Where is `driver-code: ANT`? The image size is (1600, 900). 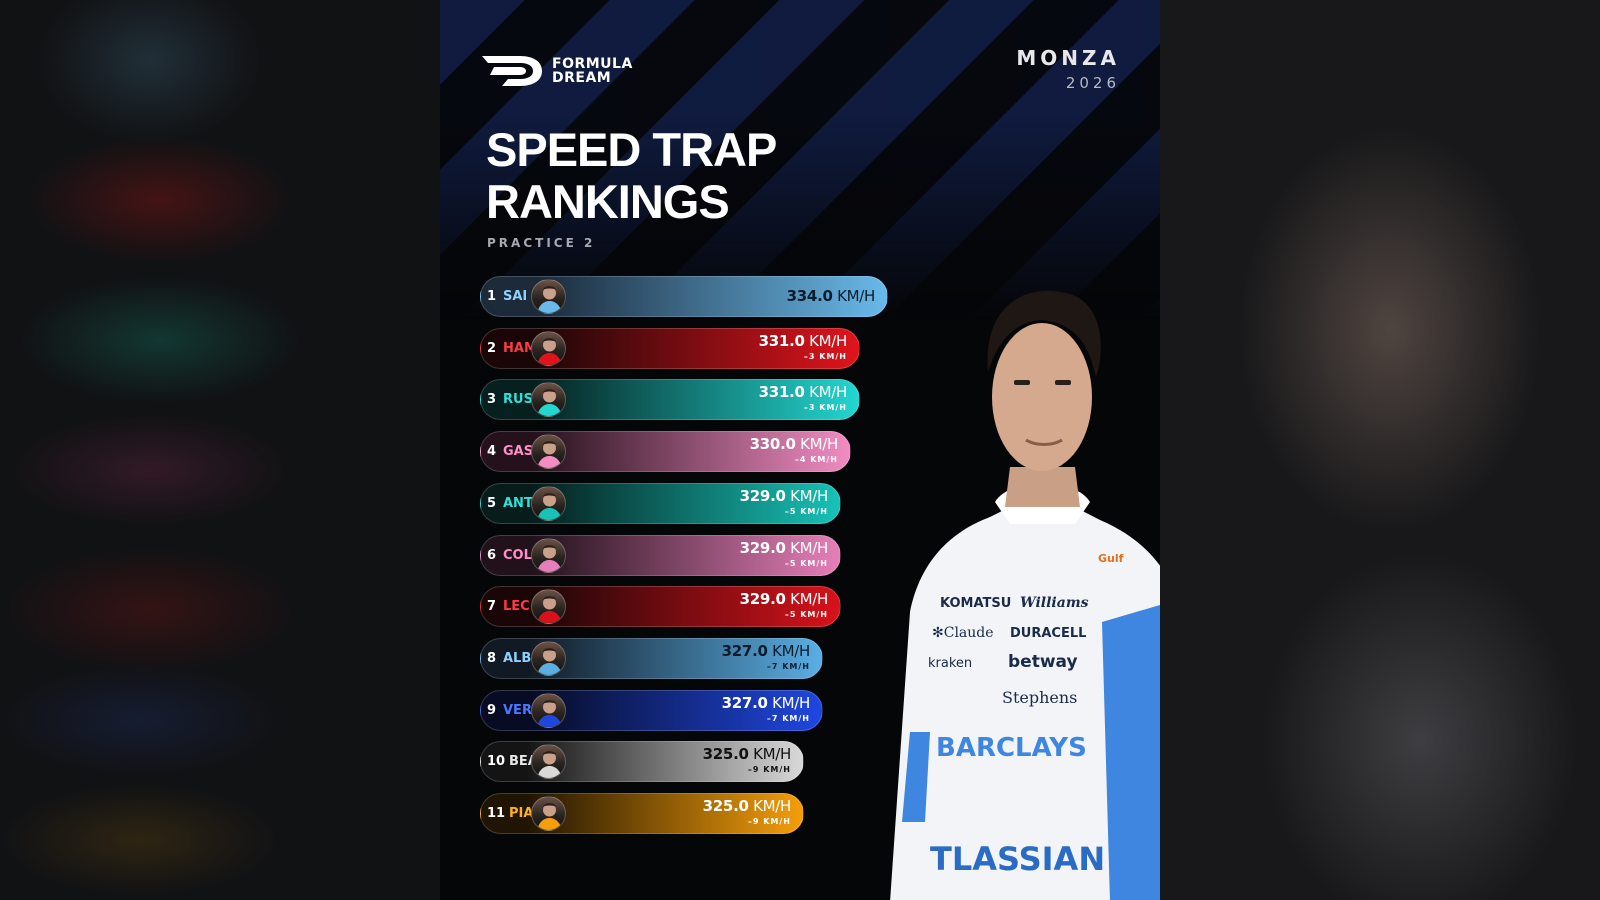 driver-code: ANT is located at coordinates (518, 503).